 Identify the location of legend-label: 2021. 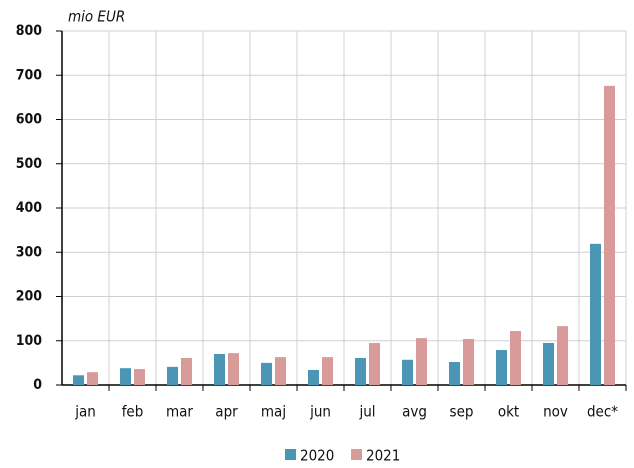
(383, 456).